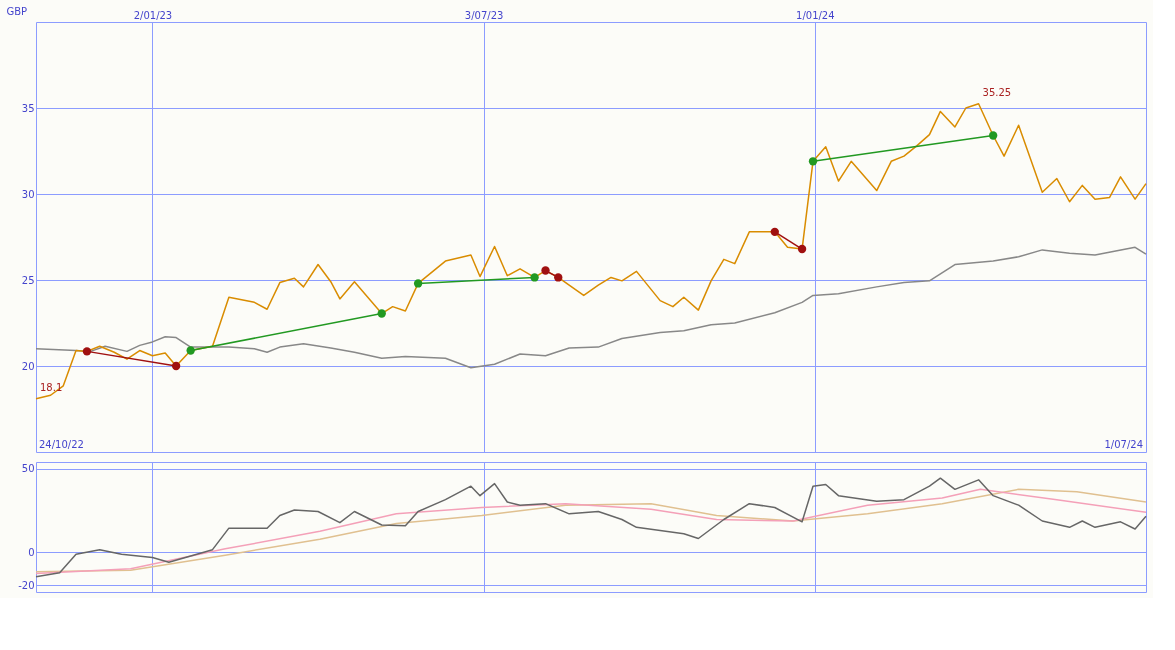 The image size is (1175, 650). Describe the element at coordinates (28, 280) in the screenshot. I see `y-tick-label: 25` at that location.